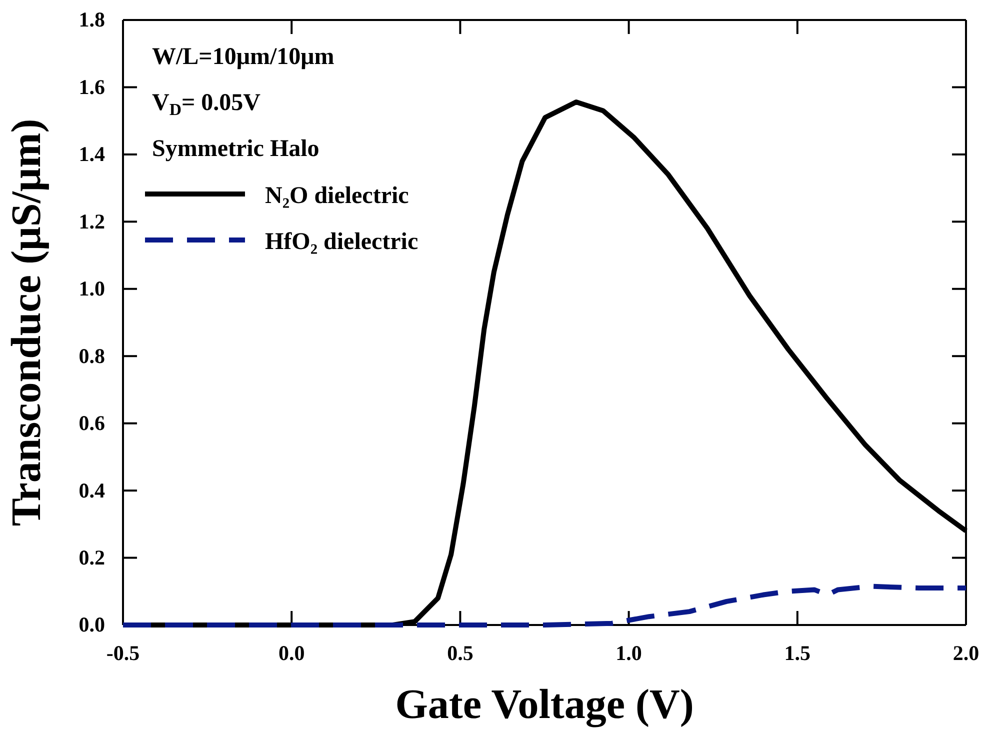  What do you see at coordinates (92, 154) in the screenshot?
I see `y-tick-label: 1.4` at bounding box center [92, 154].